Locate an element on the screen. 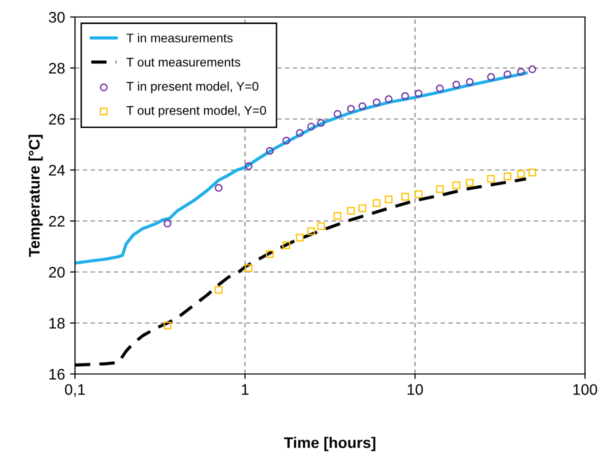  y-tick-label: 20 is located at coordinates (57, 272).